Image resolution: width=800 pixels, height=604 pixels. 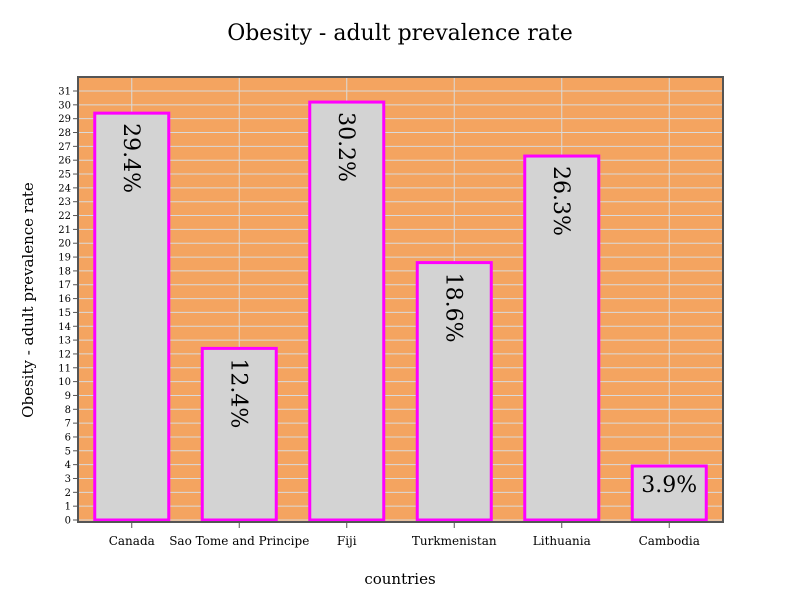 What do you see at coordinates (64, 92) in the screenshot?
I see `y-tick-label: 31` at bounding box center [64, 92].